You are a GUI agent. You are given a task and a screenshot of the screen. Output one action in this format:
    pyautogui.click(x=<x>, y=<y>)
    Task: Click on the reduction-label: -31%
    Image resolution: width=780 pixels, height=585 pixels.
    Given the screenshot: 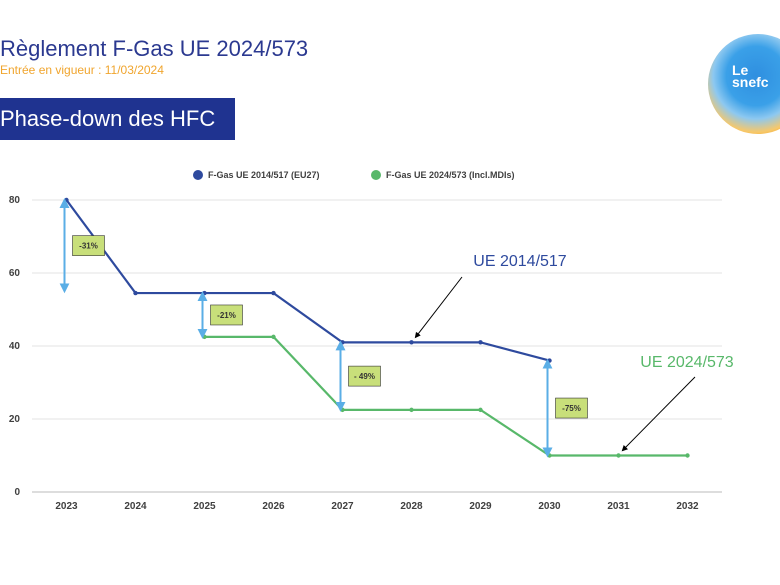 What is the action you would take?
    pyautogui.click(x=88, y=246)
    